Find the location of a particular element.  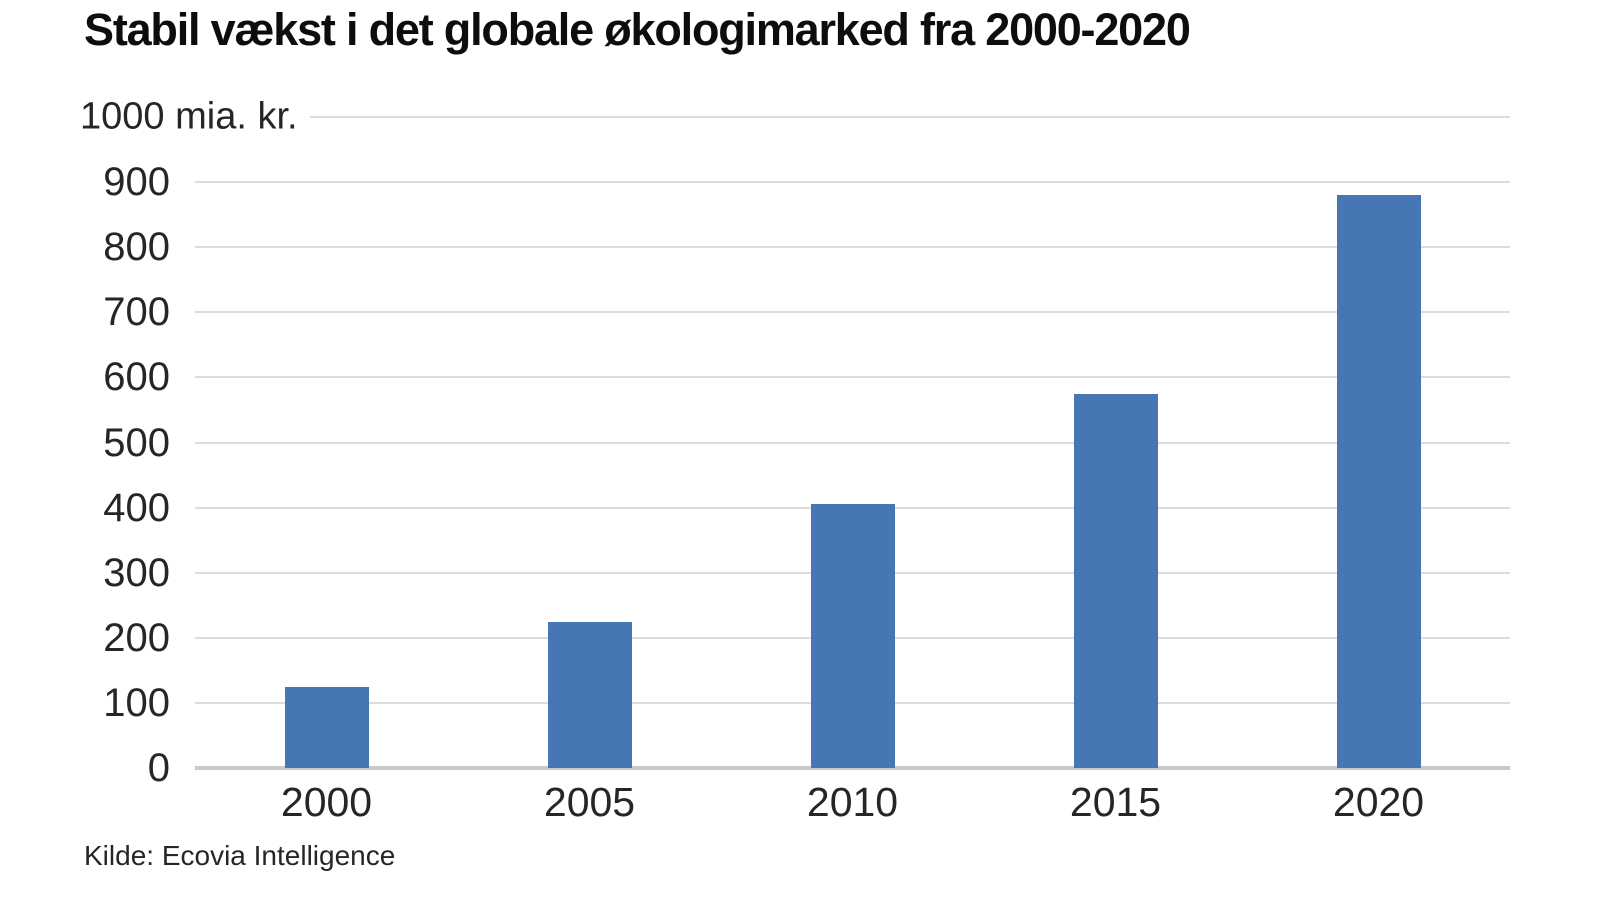

bar-slot-2015 is located at coordinates (1115, 442).